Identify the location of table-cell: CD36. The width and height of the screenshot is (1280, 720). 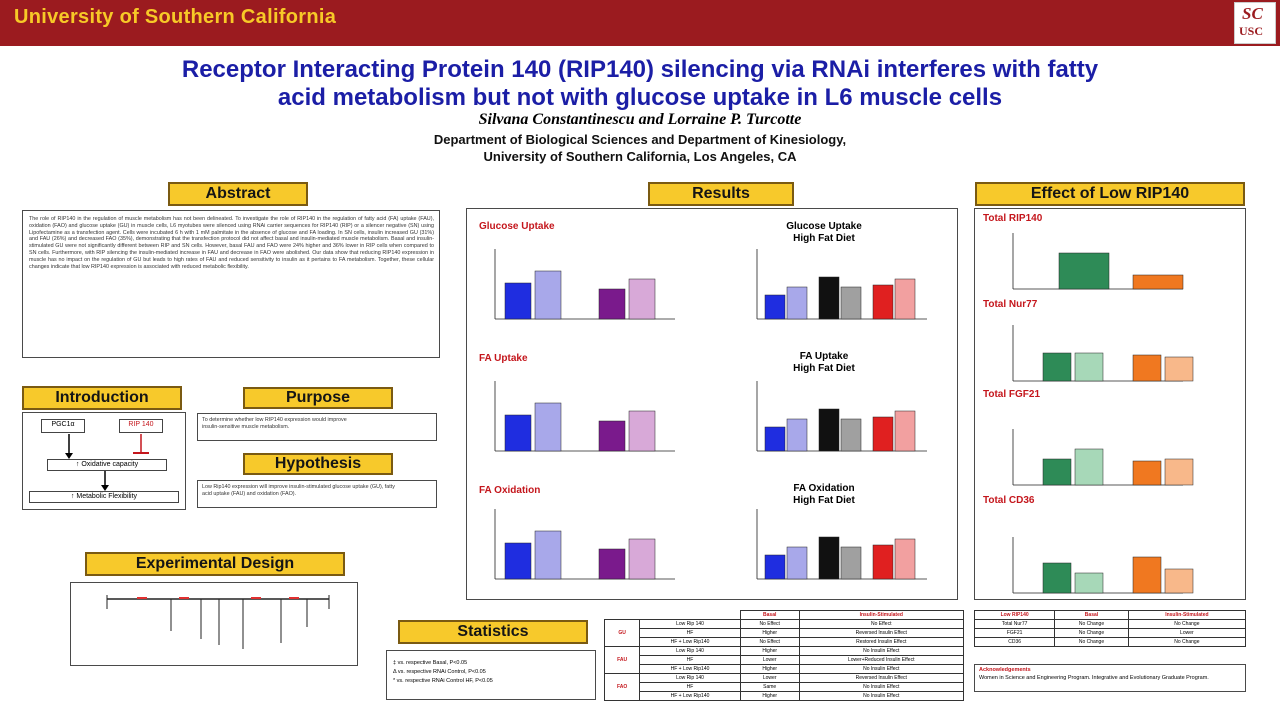
(1014, 642).